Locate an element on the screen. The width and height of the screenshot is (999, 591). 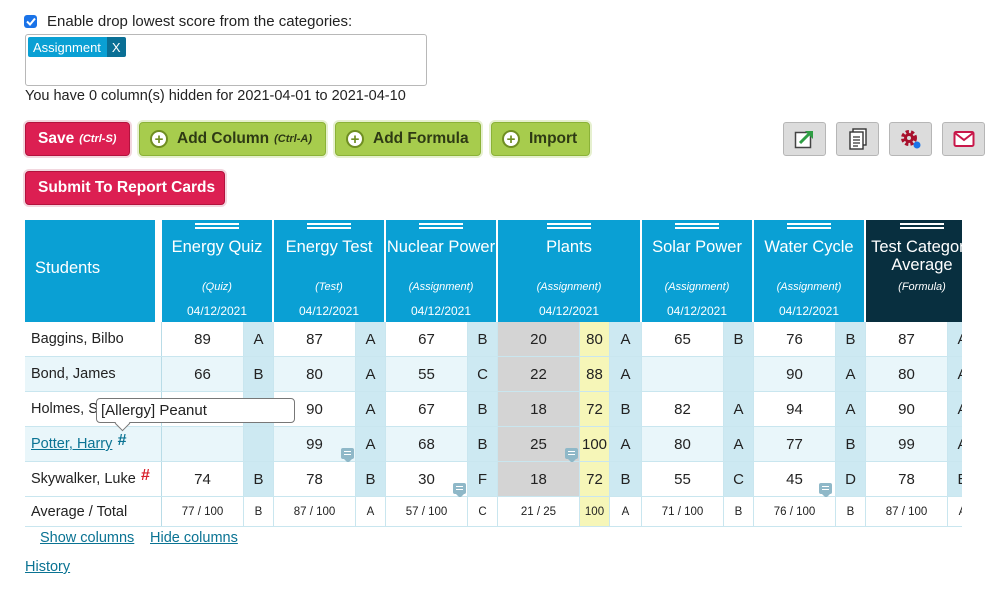
column-header-test-category-average: Test Category Average (Formula) is located at coordinates (914, 271).